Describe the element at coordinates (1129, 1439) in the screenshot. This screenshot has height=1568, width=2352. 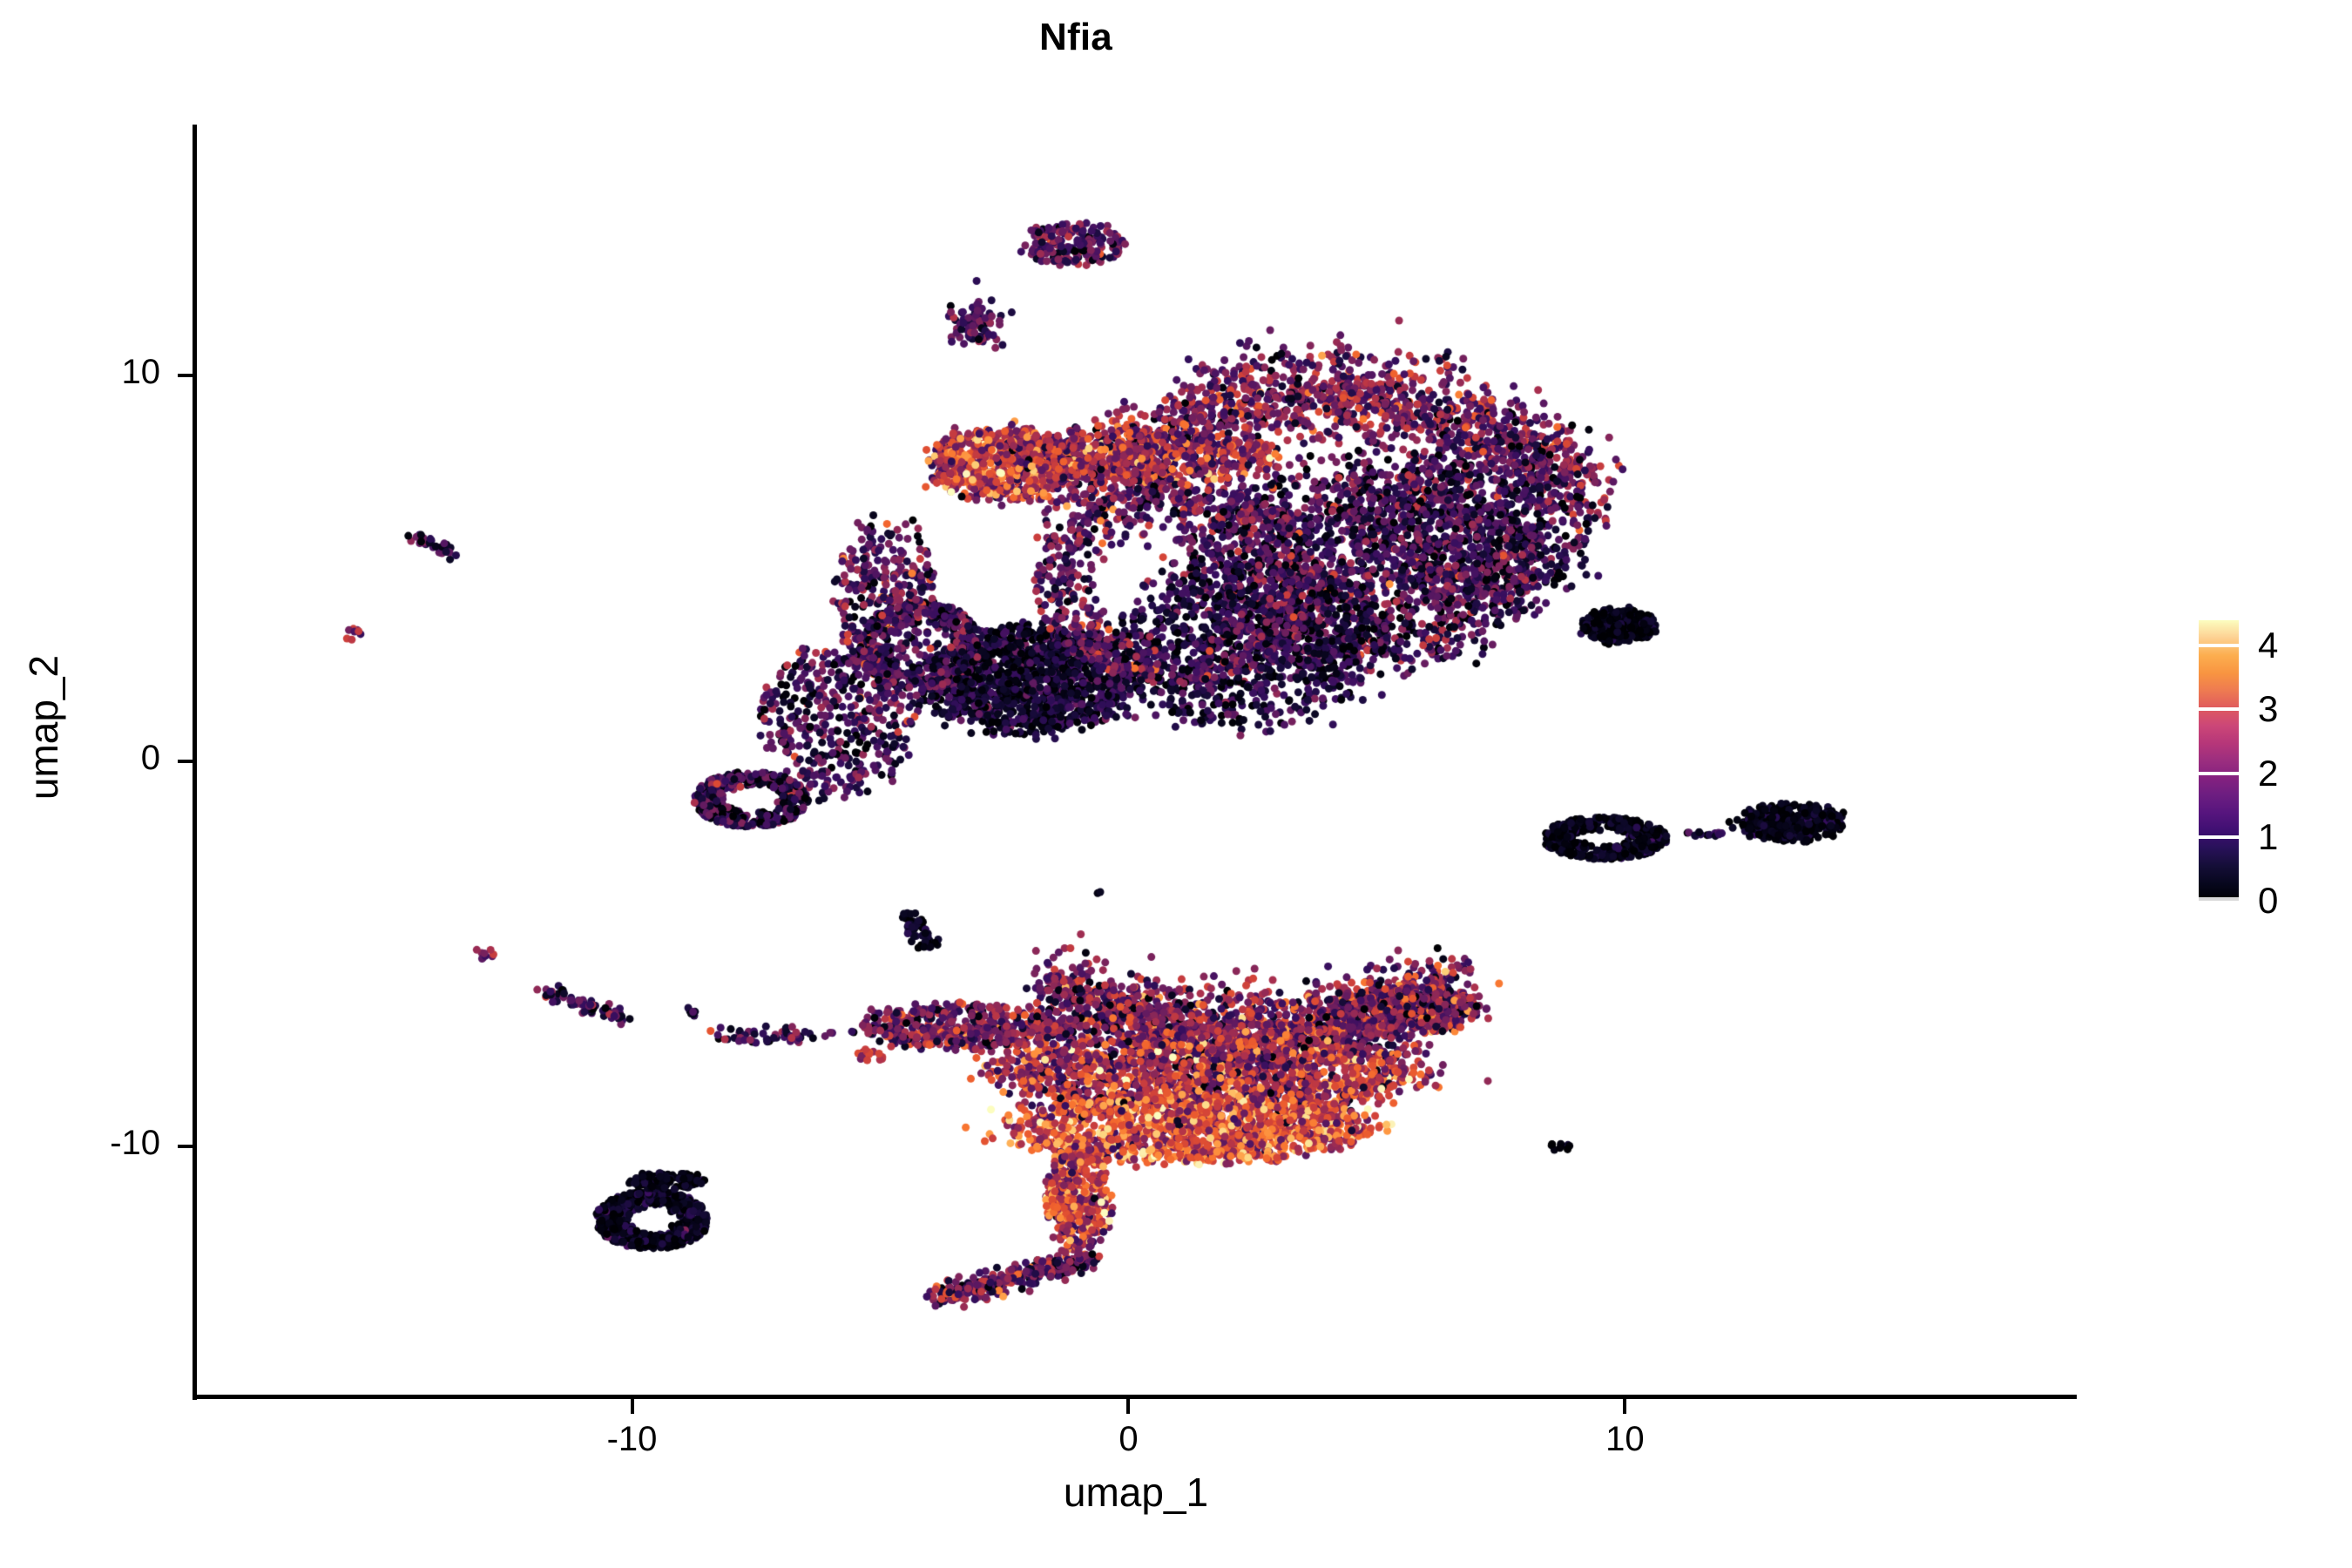
I see `x-tick-label: 0` at that location.